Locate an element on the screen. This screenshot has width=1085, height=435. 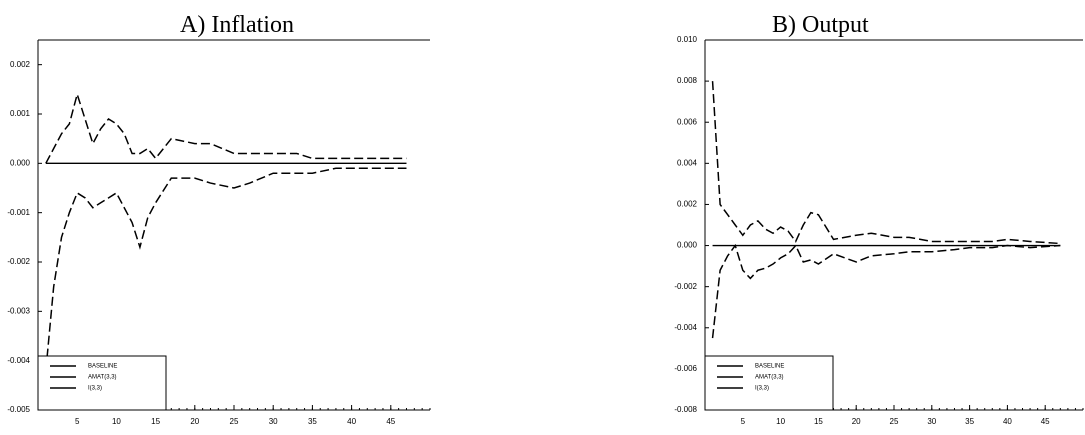
y-tick-label: -0.008 is located at coordinates (685, 409).